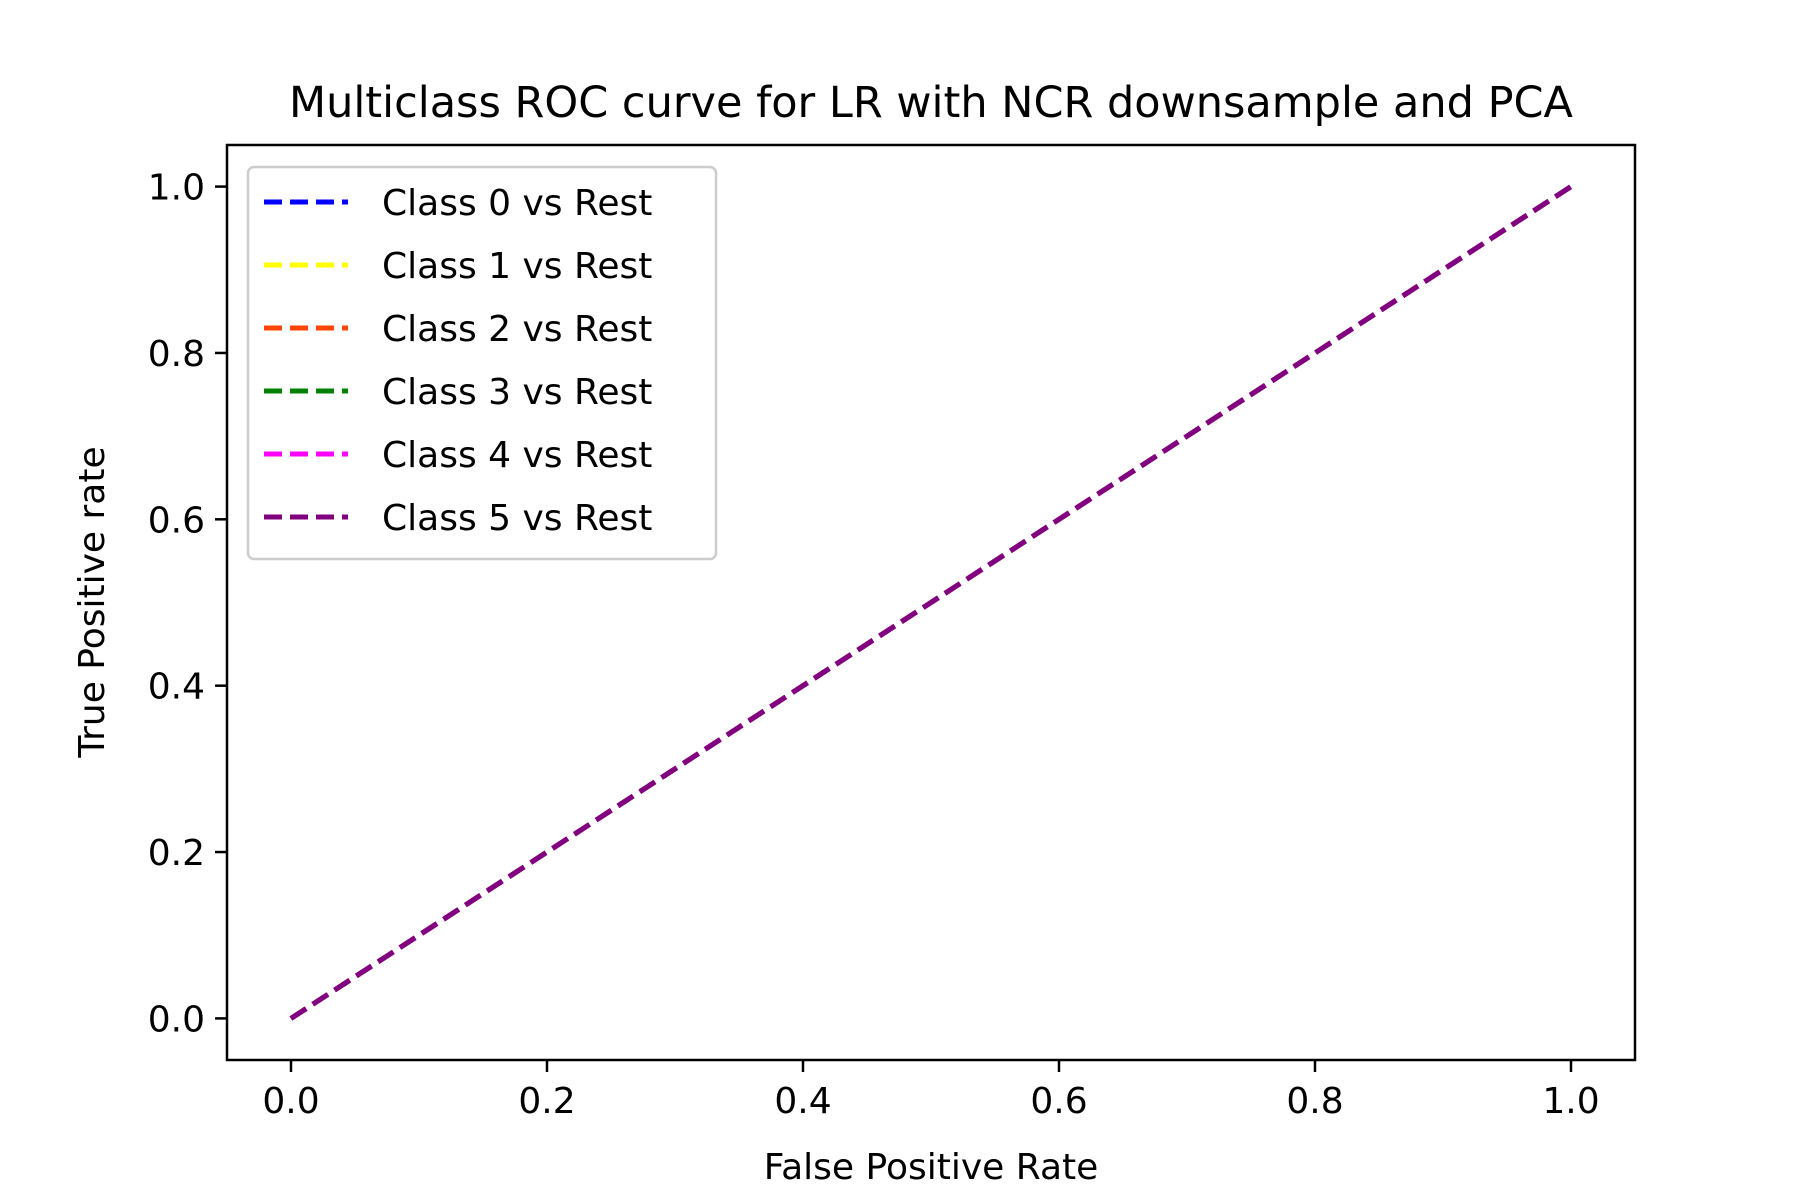  What do you see at coordinates (931, 1167) in the screenshot?
I see `x-axis-label: False Positive Rate` at bounding box center [931, 1167].